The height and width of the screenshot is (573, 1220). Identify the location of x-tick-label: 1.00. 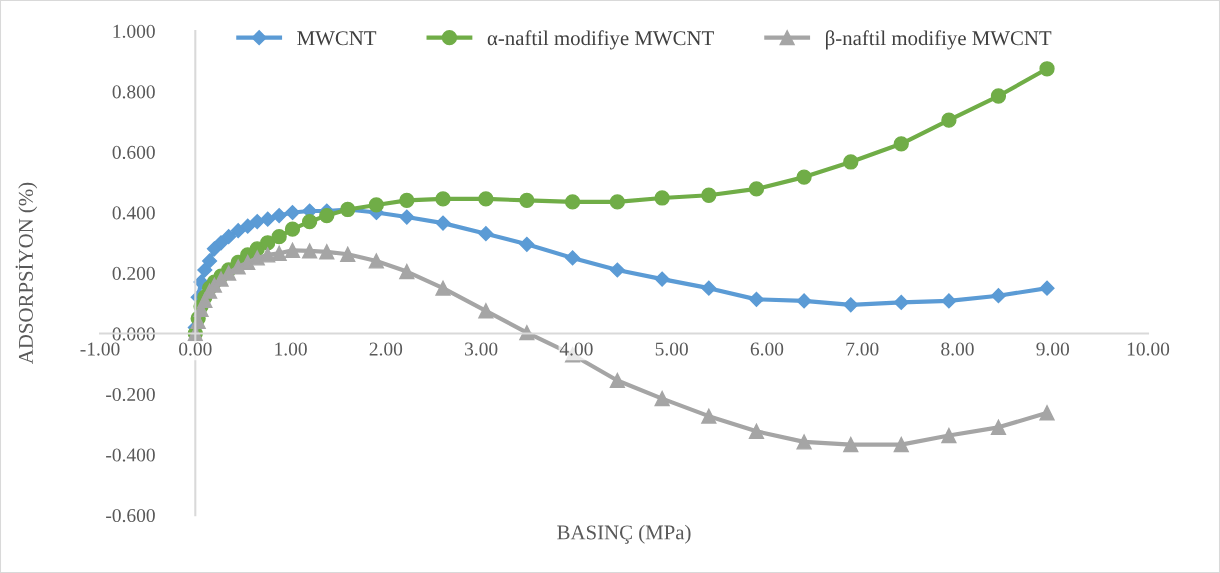
(291, 349).